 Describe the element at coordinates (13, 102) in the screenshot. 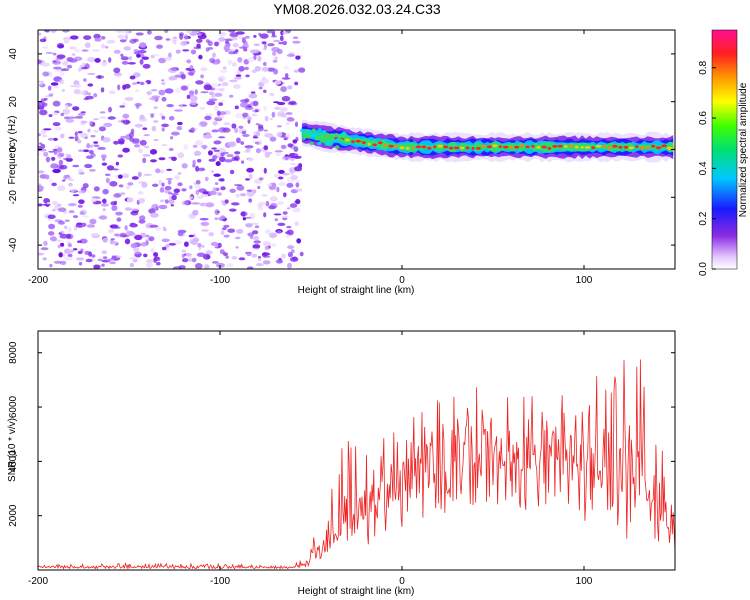

I see `spectrogram-y-tick-label: 20` at that location.